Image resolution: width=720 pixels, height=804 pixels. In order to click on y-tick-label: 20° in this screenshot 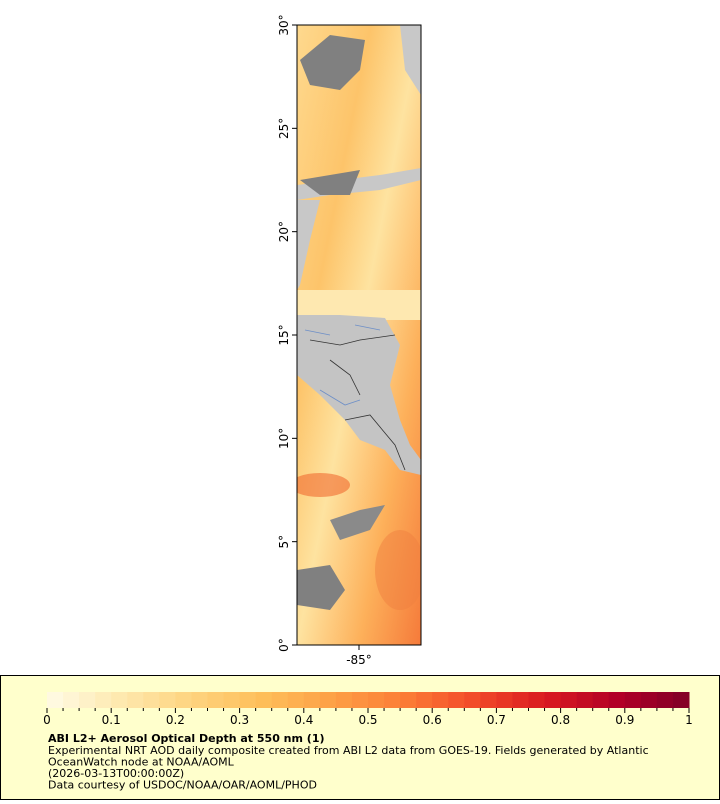, I will do `click(284, 231)`.